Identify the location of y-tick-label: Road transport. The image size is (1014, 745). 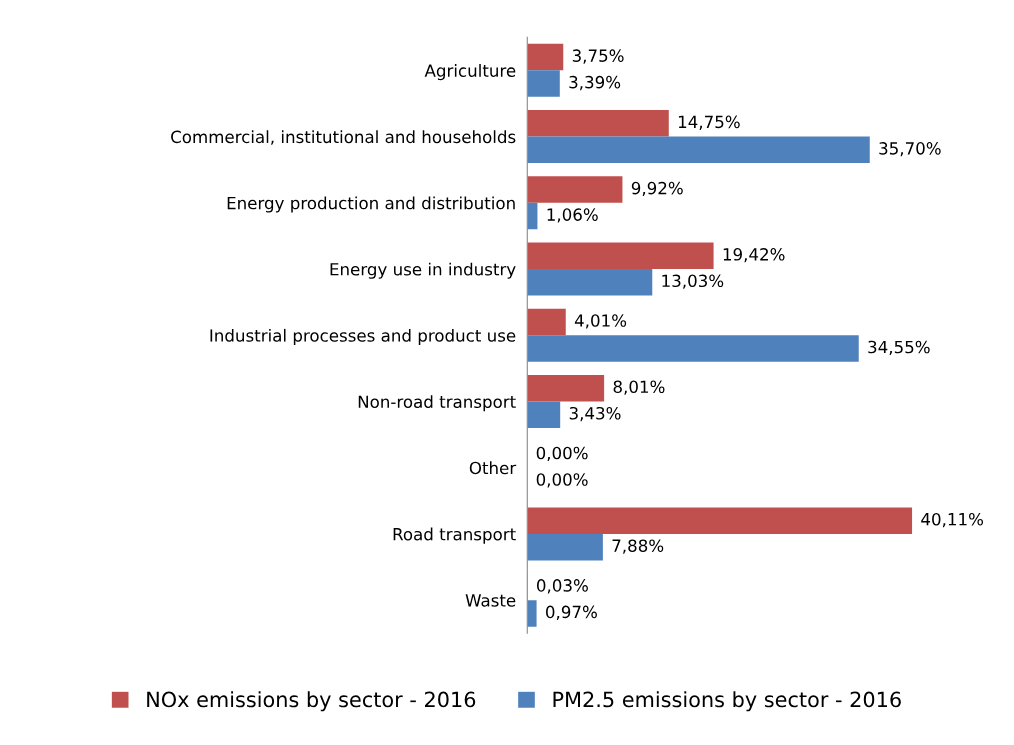
(454, 535).